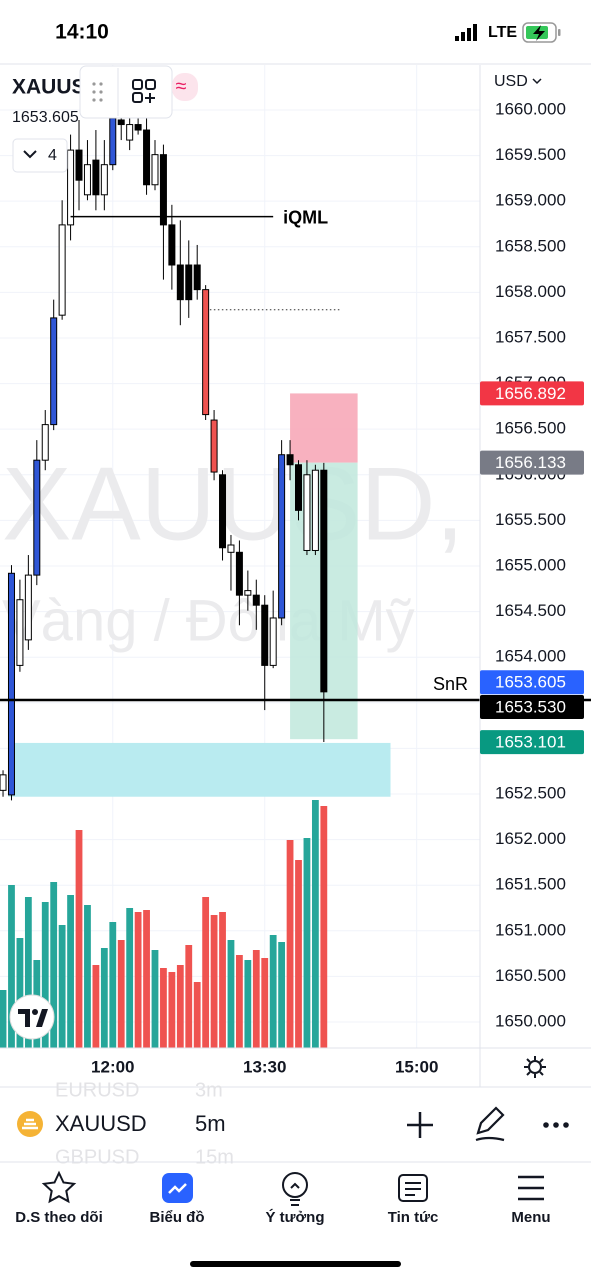 This screenshot has width=591, height=1280. I want to click on price-tag-label: 1653.605, so click(530, 682).